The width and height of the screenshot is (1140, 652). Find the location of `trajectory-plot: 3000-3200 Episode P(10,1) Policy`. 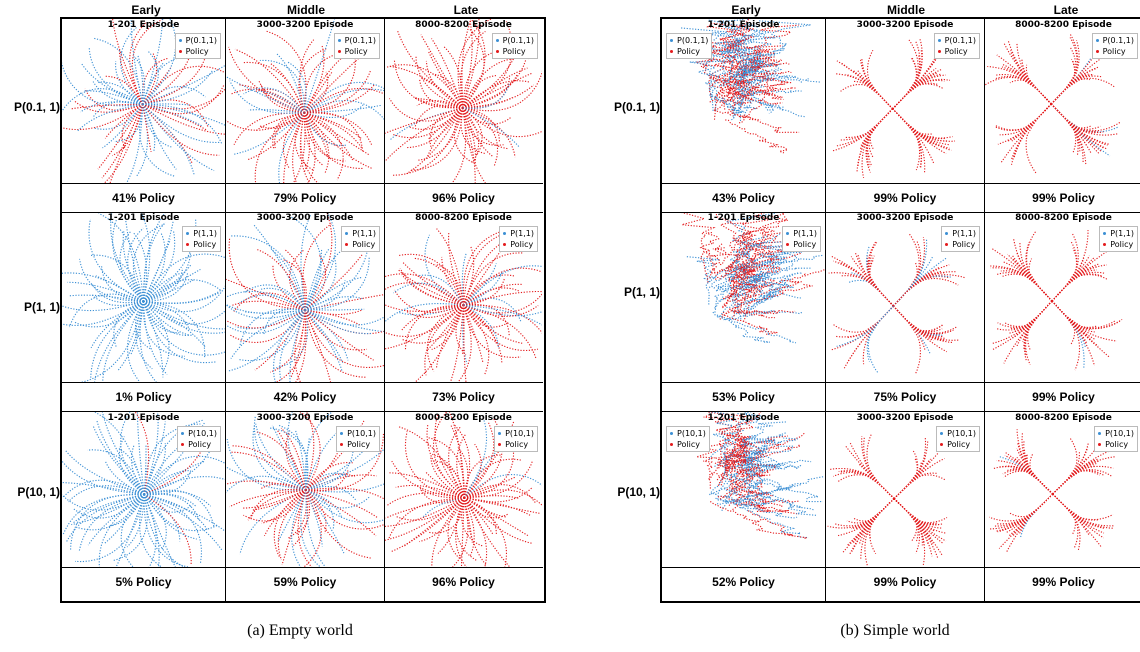

trajectory-plot: 3000-3200 Episode P(10,1) Policy is located at coordinates (905, 489).